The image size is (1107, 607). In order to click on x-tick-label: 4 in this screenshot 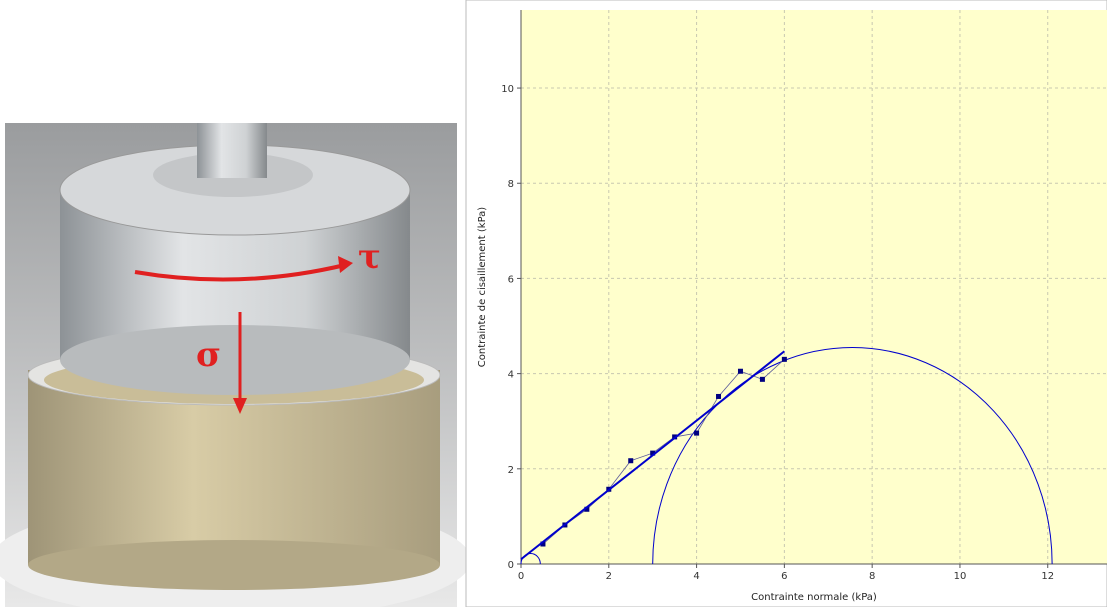, I will do `click(696, 576)`.